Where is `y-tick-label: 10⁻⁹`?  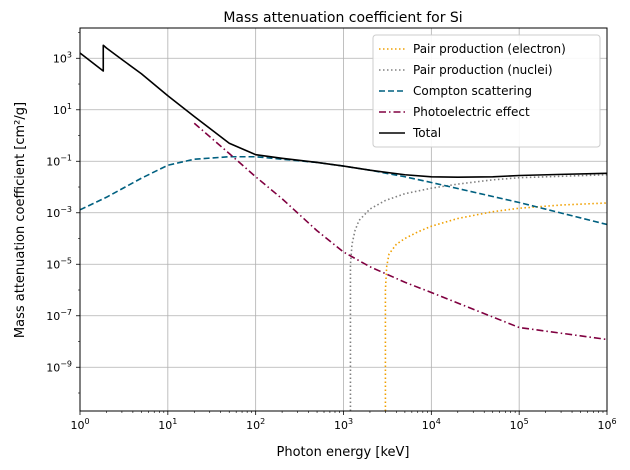
y-tick-label: 10⁻⁹ is located at coordinates (59, 366).